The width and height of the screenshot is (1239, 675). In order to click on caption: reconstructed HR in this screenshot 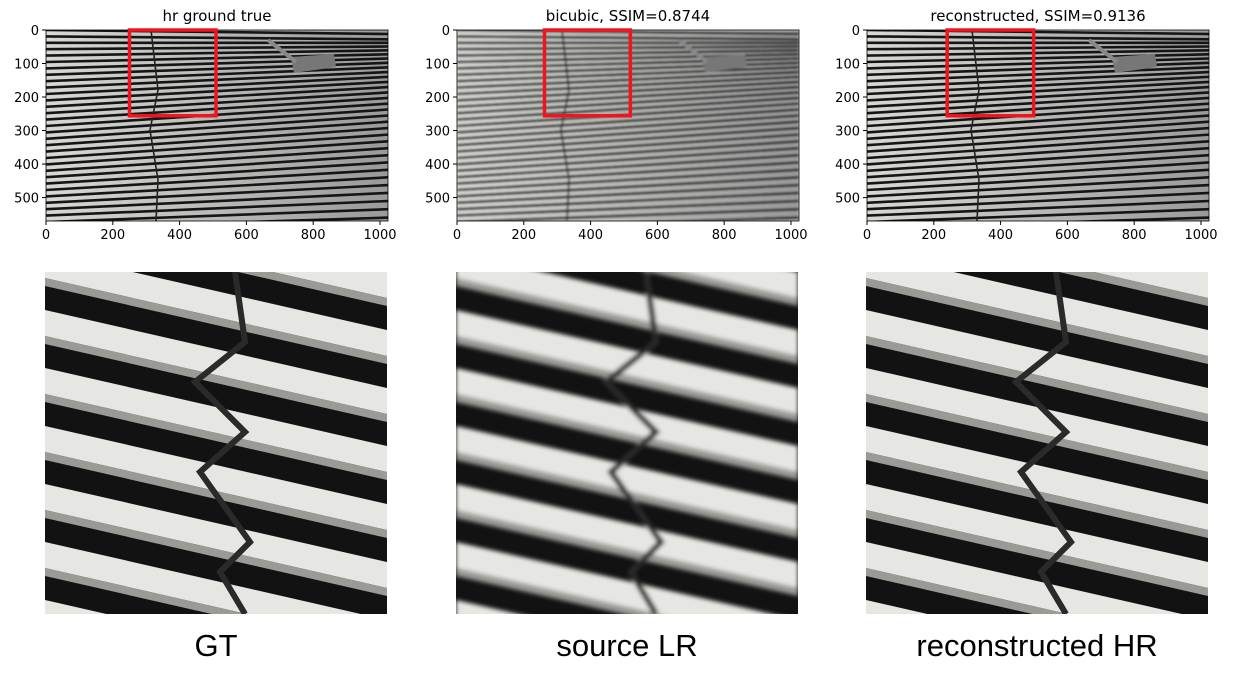, I will do `click(1036, 645)`.